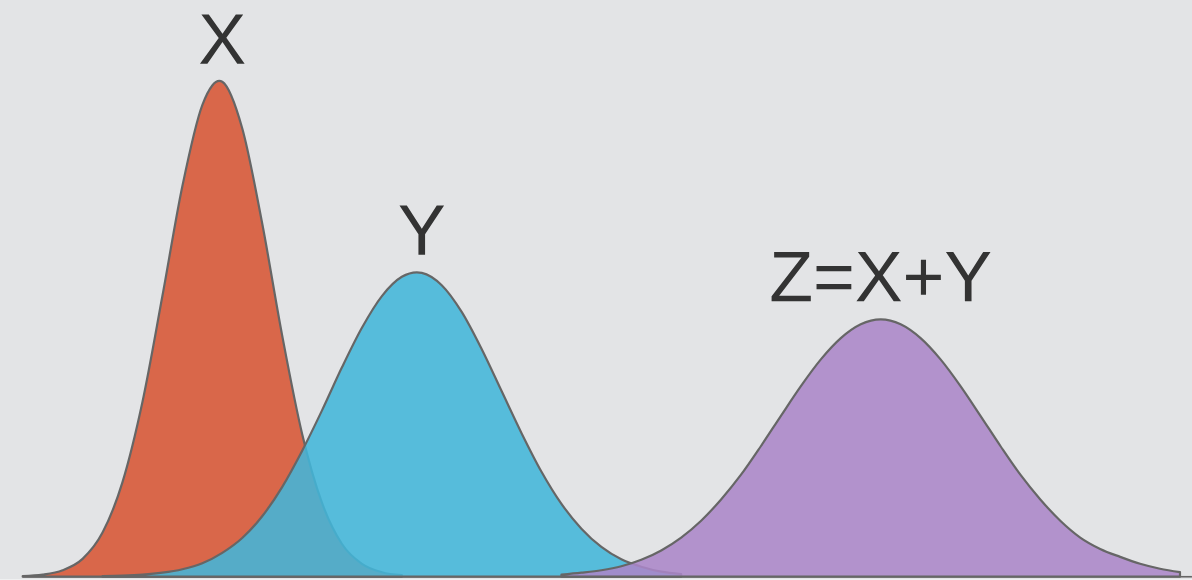 The width and height of the screenshot is (1192, 580). I want to click on series-label: X, so click(222, 39).